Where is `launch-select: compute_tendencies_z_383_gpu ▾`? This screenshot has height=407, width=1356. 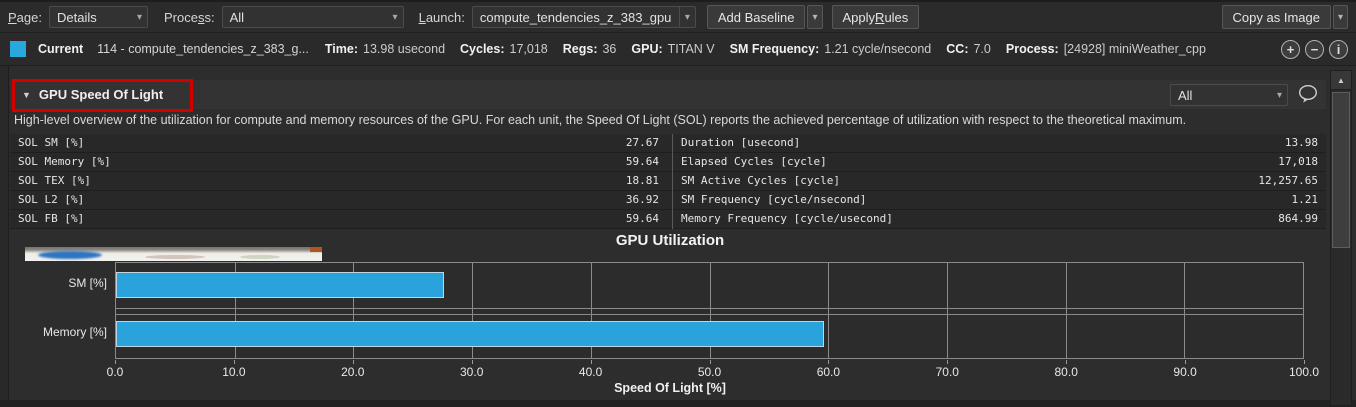 launch-select: compute_tendencies_z_383_gpu ▾ is located at coordinates (583, 17).